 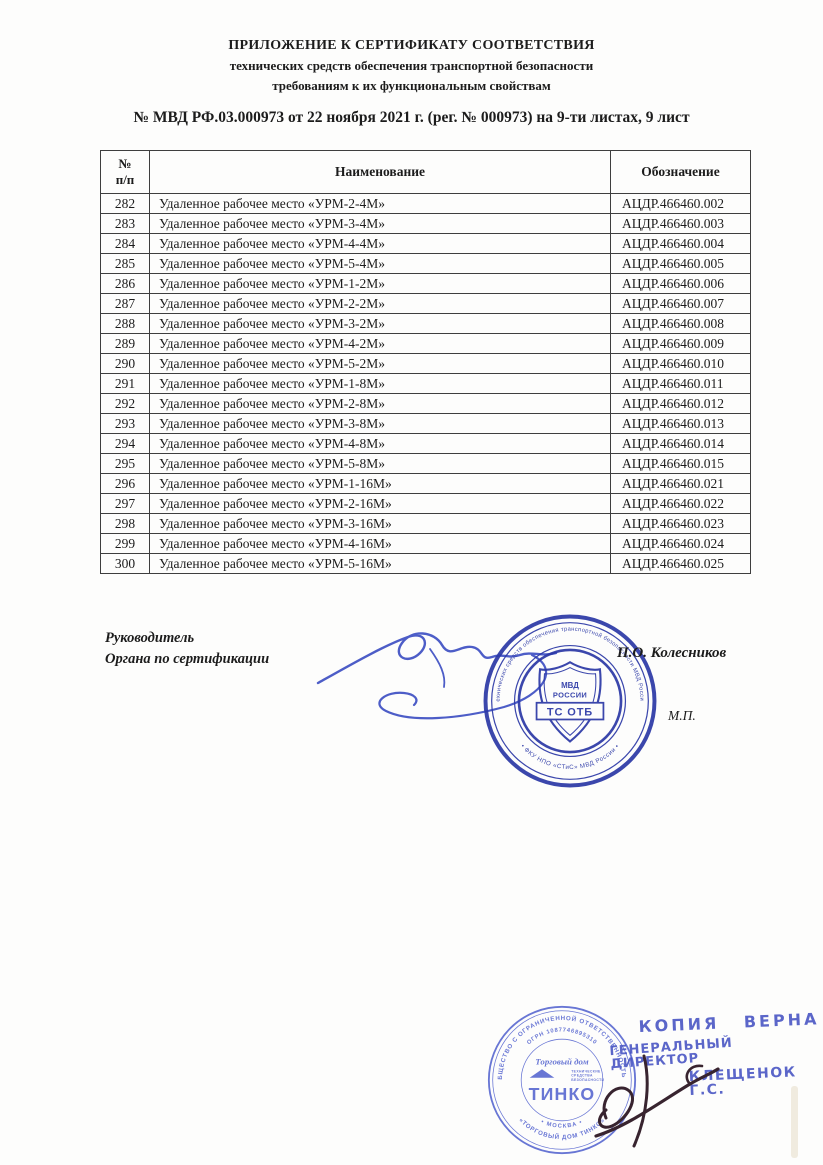 What do you see at coordinates (125, 172) in the screenshot?
I see `header-cell-num: № п/п` at bounding box center [125, 172].